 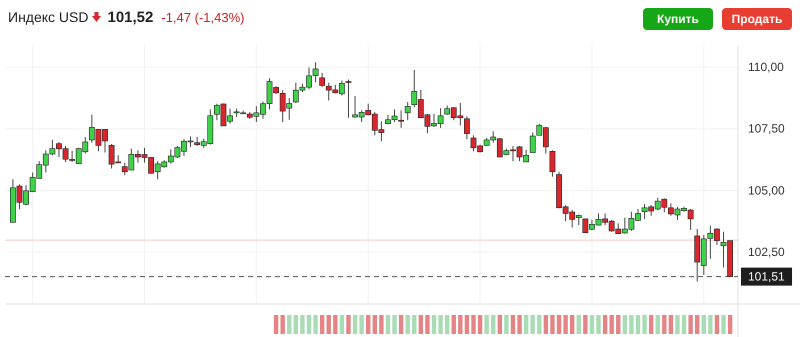 I want to click on ref-line-label: 101,51, so click(x=767, y=277).